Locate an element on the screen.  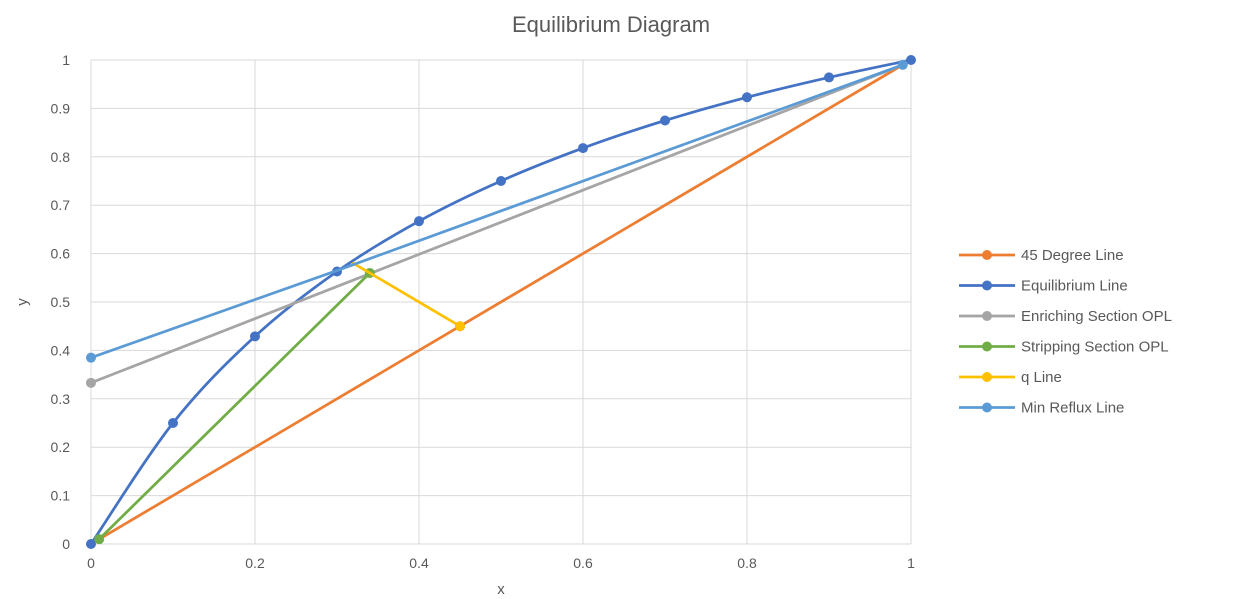
series-q-line is located at coordinates (408, 296).